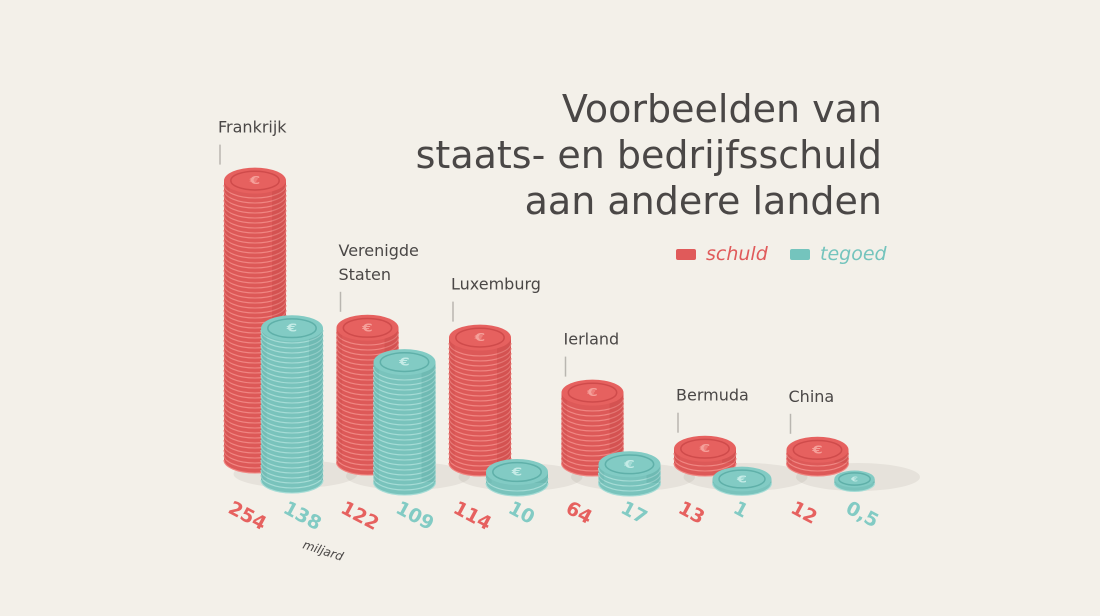  Describe the element at coordinates (629, 474) in the screenshot. I see `bar-tegoed-3: €` at that location.